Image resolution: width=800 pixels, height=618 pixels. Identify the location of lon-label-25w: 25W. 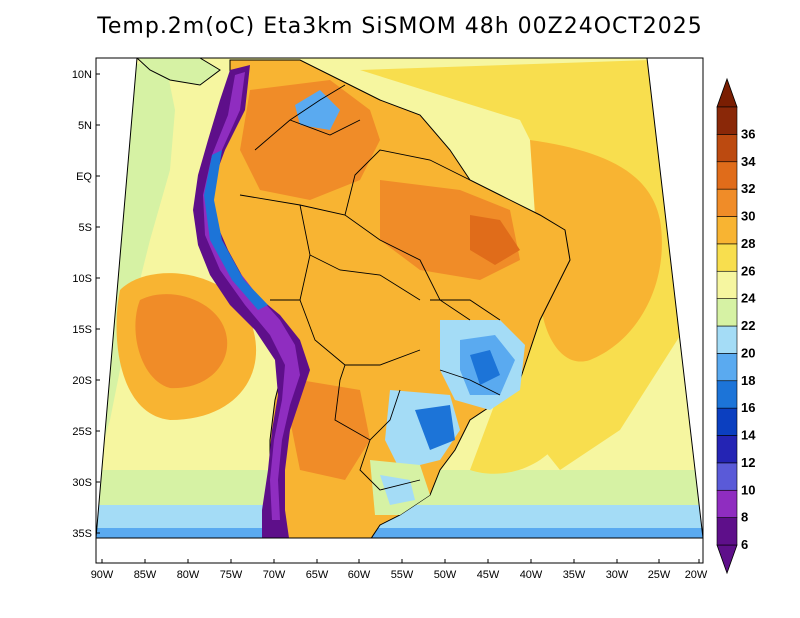
(659, 575).